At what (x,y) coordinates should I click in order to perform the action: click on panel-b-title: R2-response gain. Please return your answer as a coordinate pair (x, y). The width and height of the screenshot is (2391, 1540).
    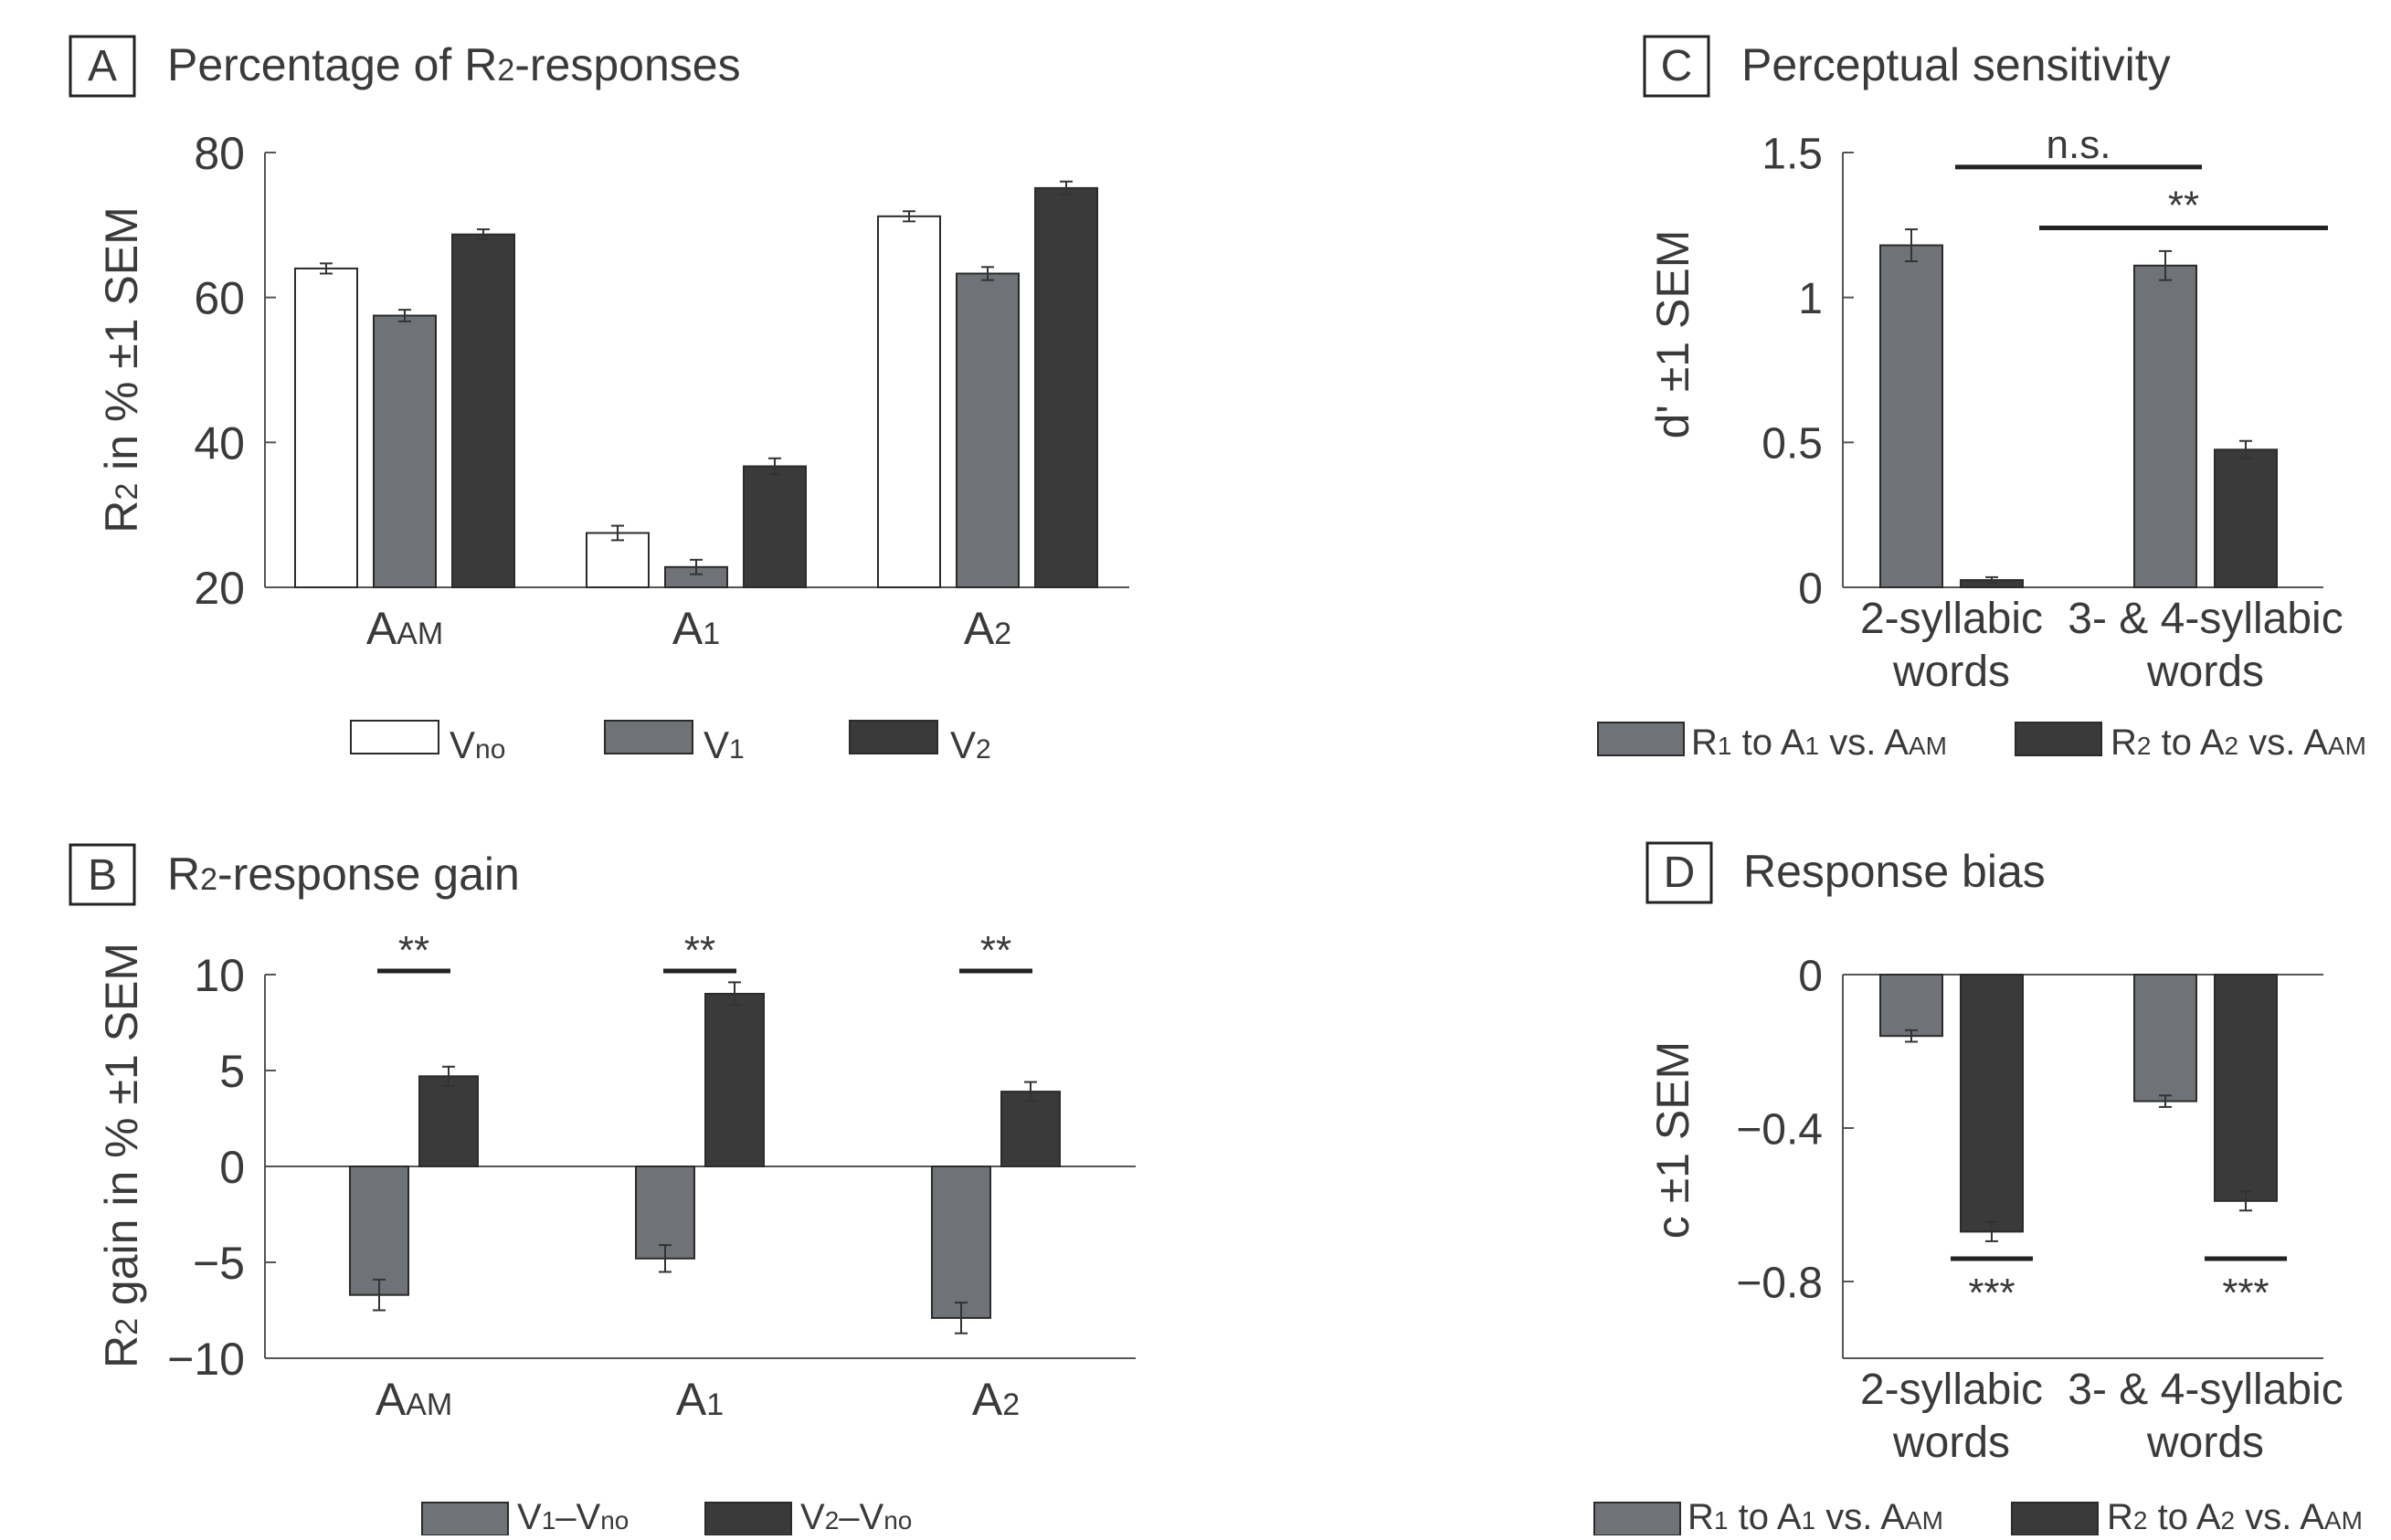
    Looking at the image, I should click on (343, 874).